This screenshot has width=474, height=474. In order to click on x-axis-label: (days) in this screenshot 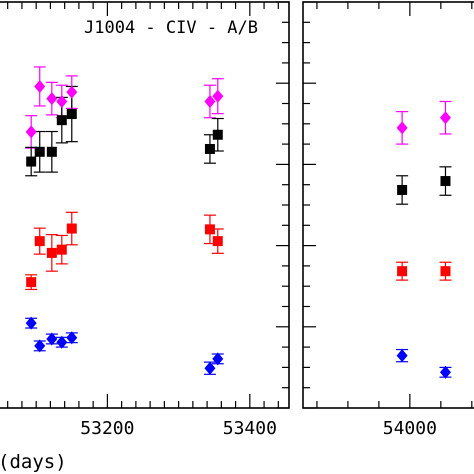, I will do `click(33, 462)`.